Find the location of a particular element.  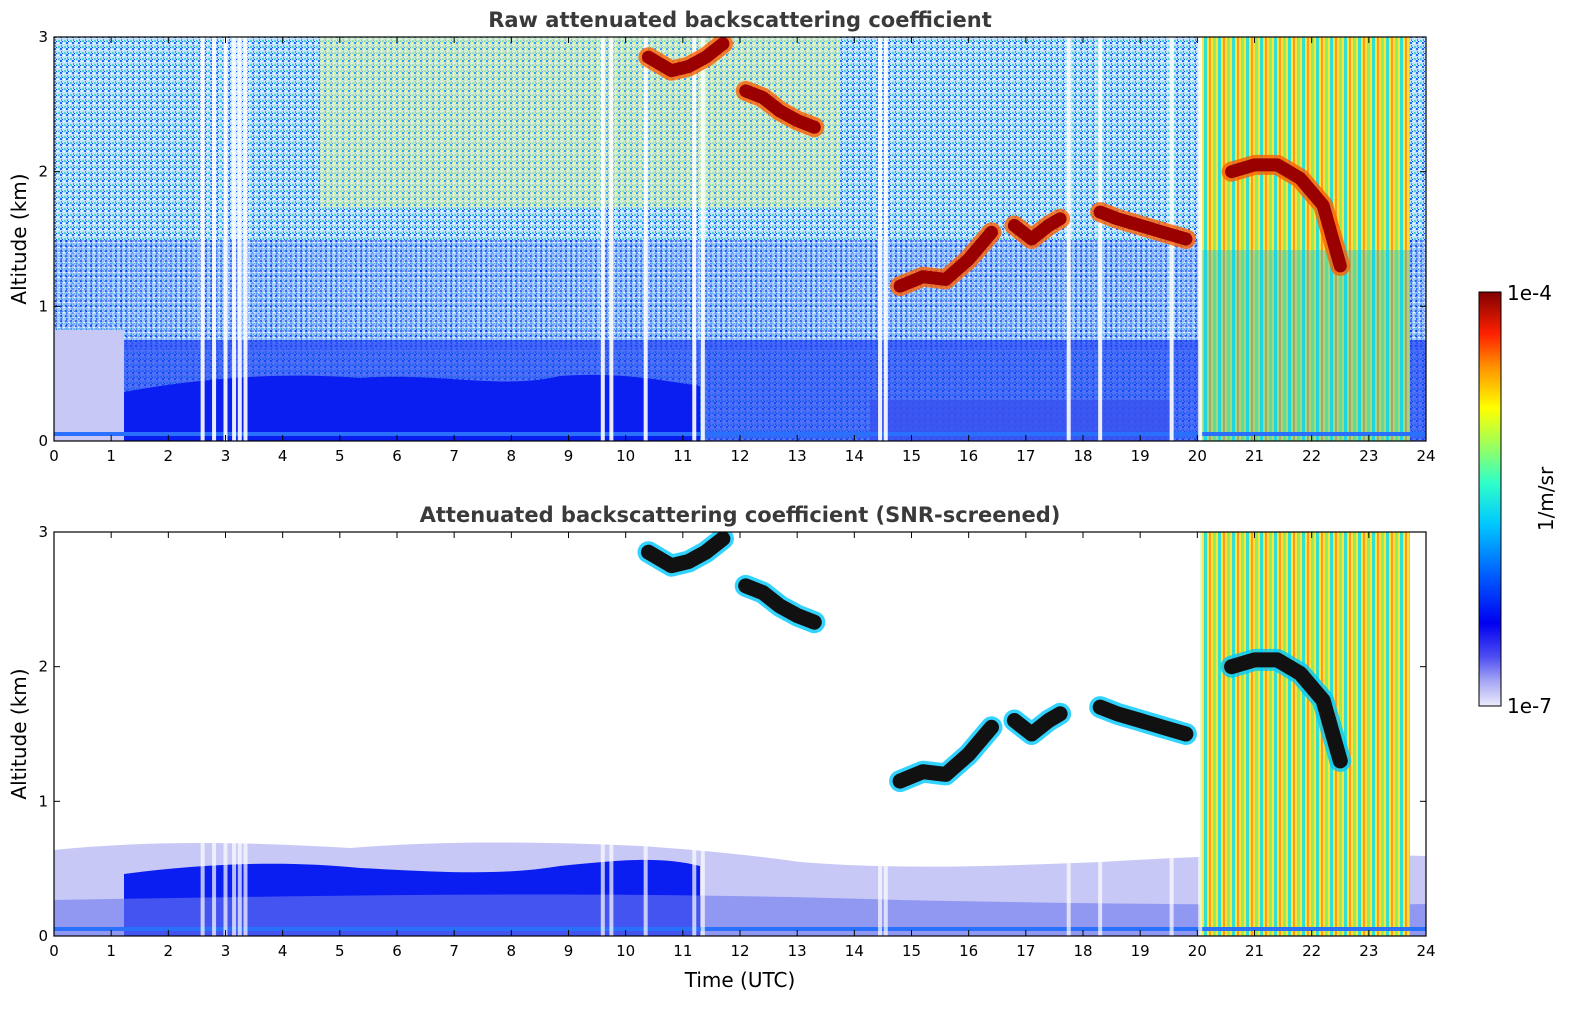

colorbar-min-label: 1e-7 is located at coordinates (1529, 706).